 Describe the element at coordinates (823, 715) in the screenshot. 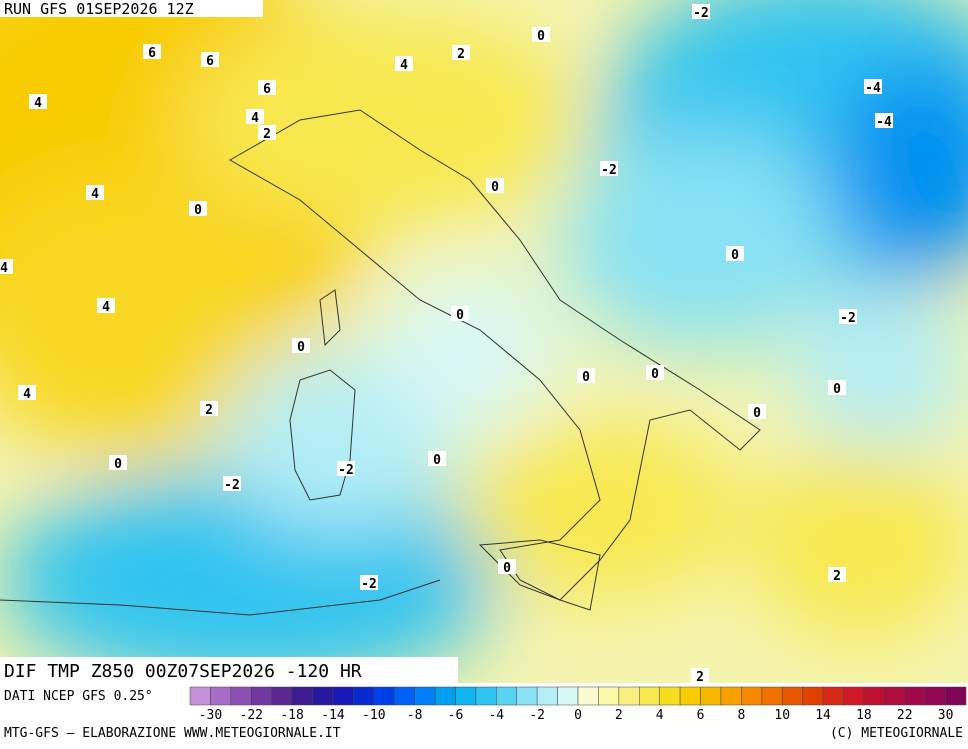

I see `colorbar-label: 14` at that location.